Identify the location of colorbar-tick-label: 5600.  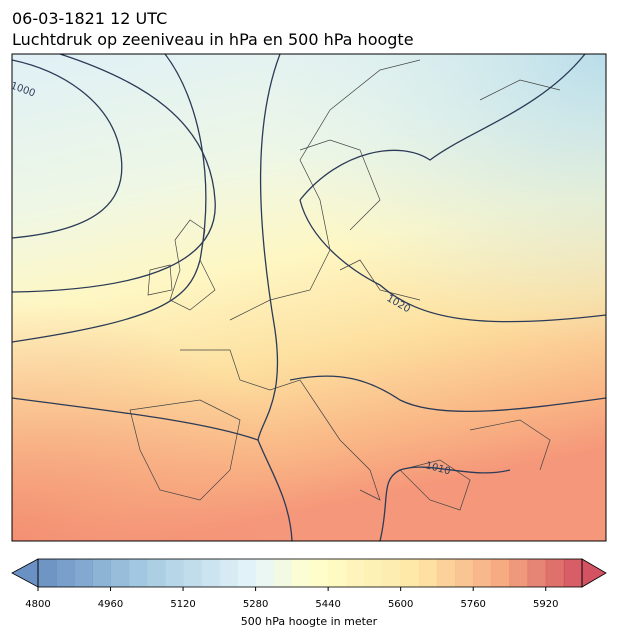
(400, 604).